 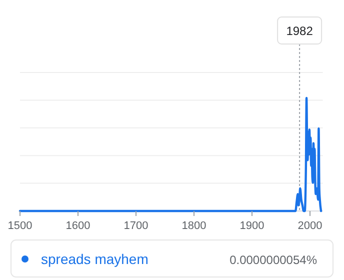 What do you see at coordinates (136, 226) in the screenshot?
I see `x-tick-label: 1700` at bounding box center [136, 226].